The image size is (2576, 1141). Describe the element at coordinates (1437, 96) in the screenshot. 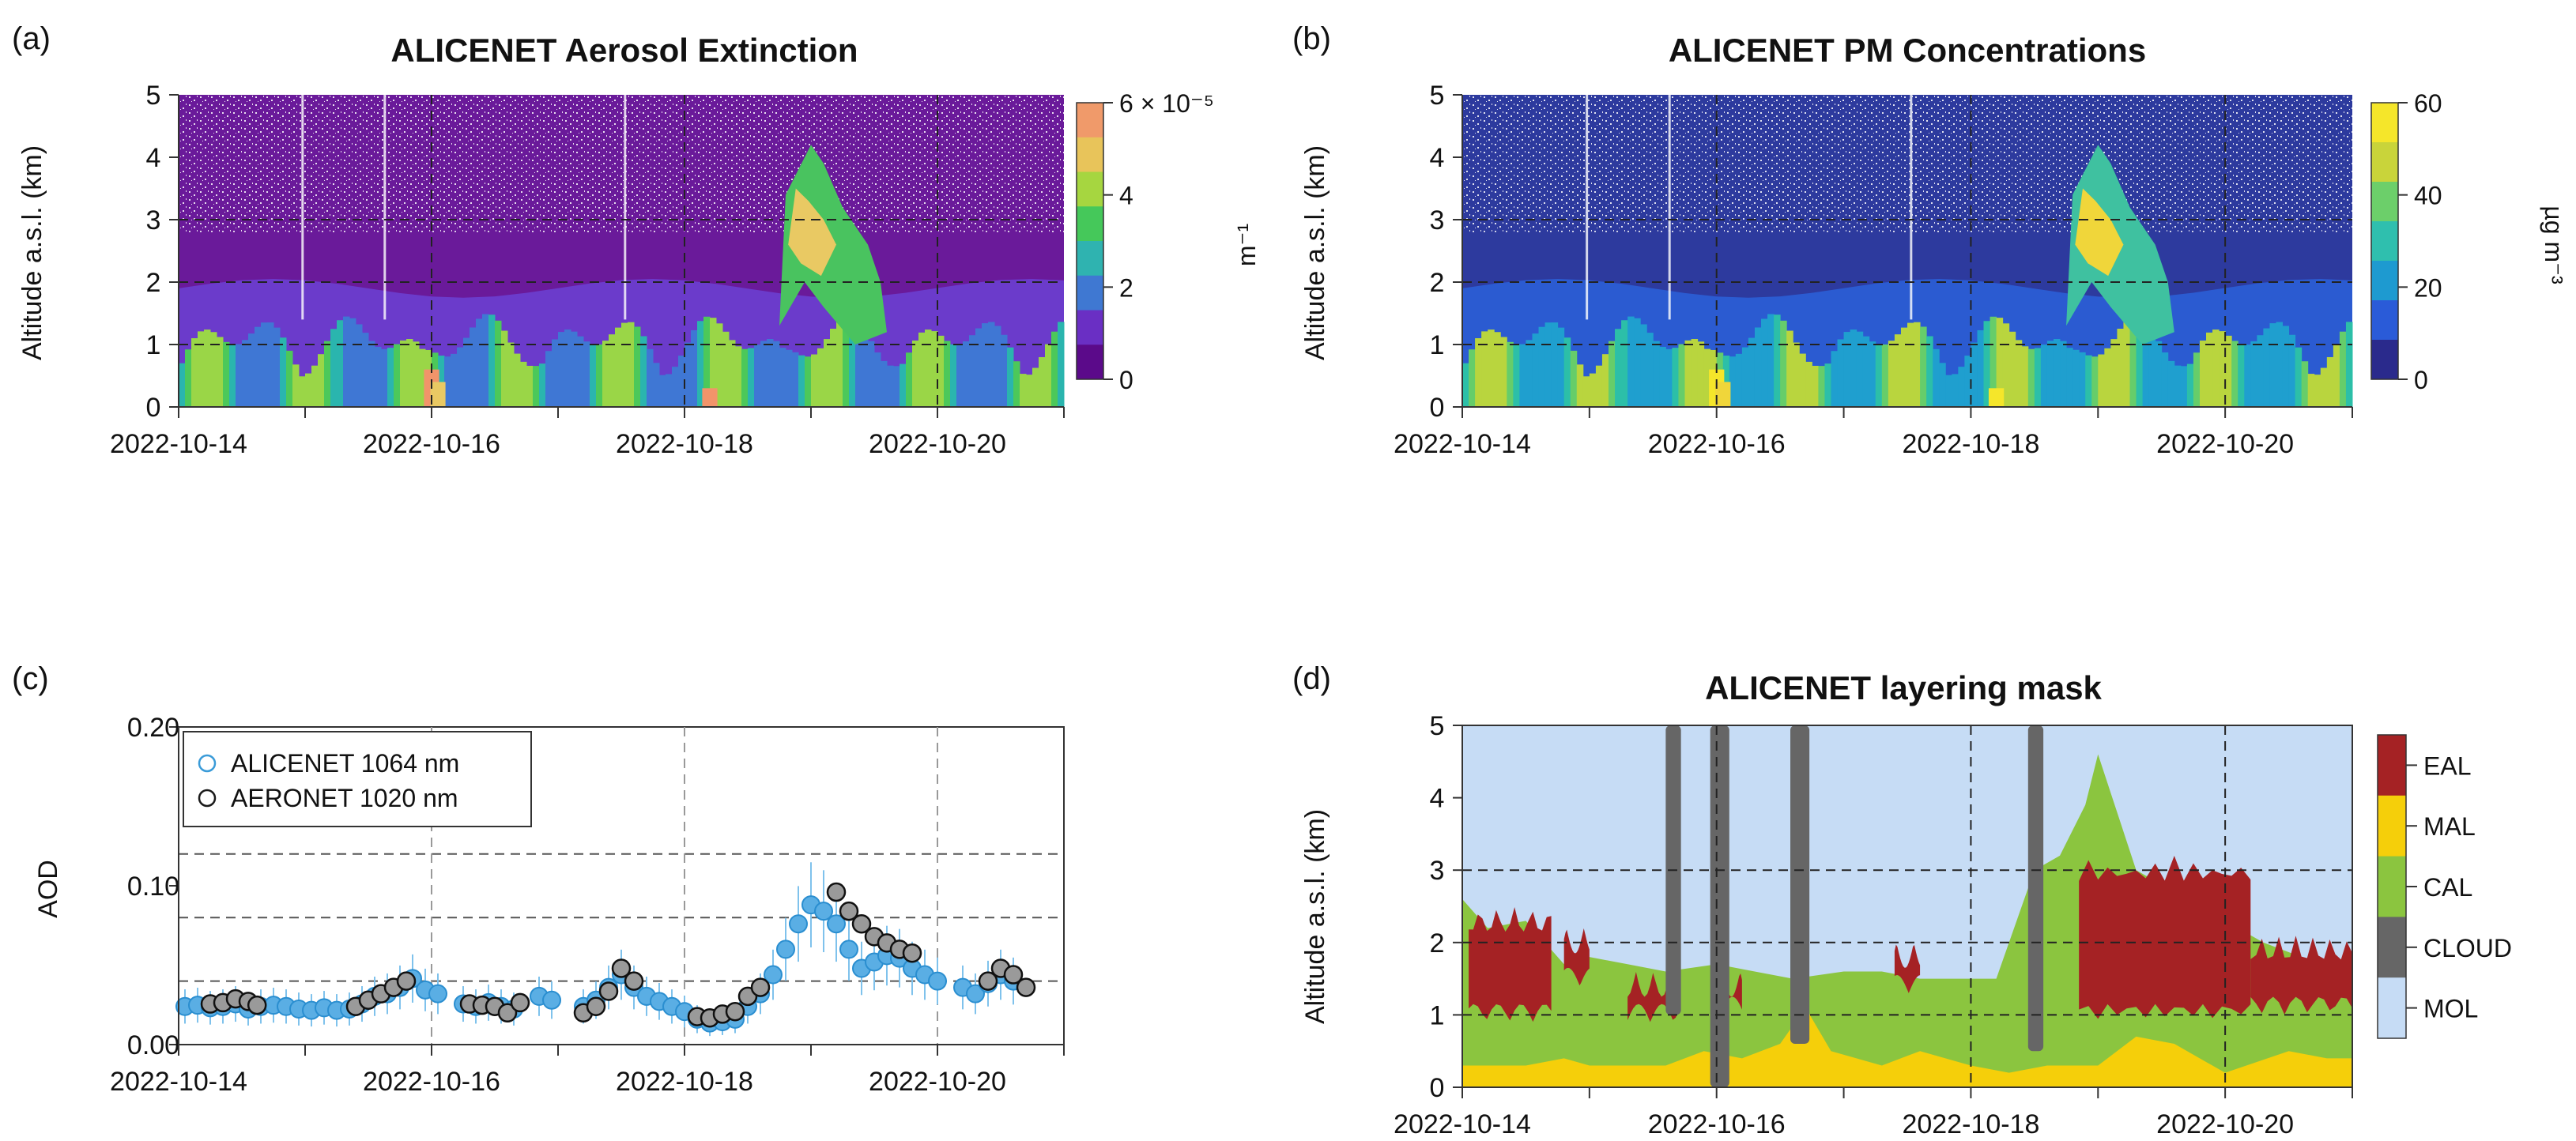

I see `b-y-tick-label: 5` at that location.